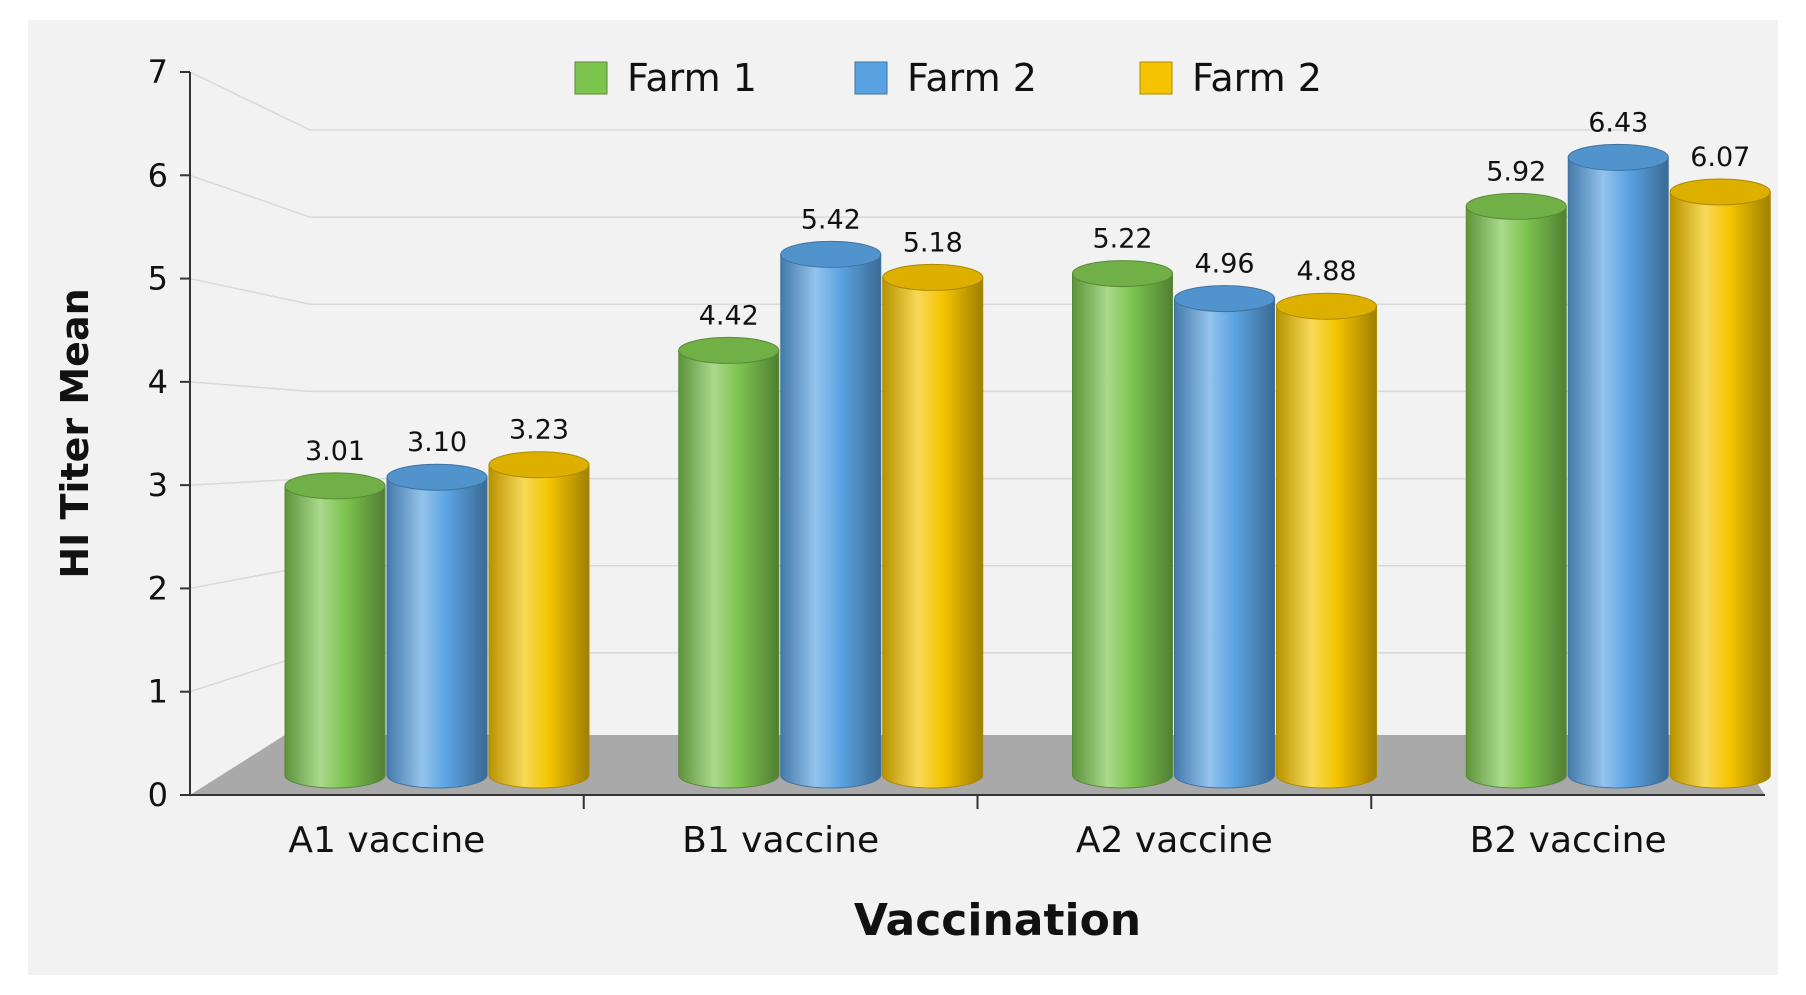 The image size is (1806, 995). Describe the element at coordinates (1516, 171) in the screenshot. I see `data-label: 5.92` at that location.